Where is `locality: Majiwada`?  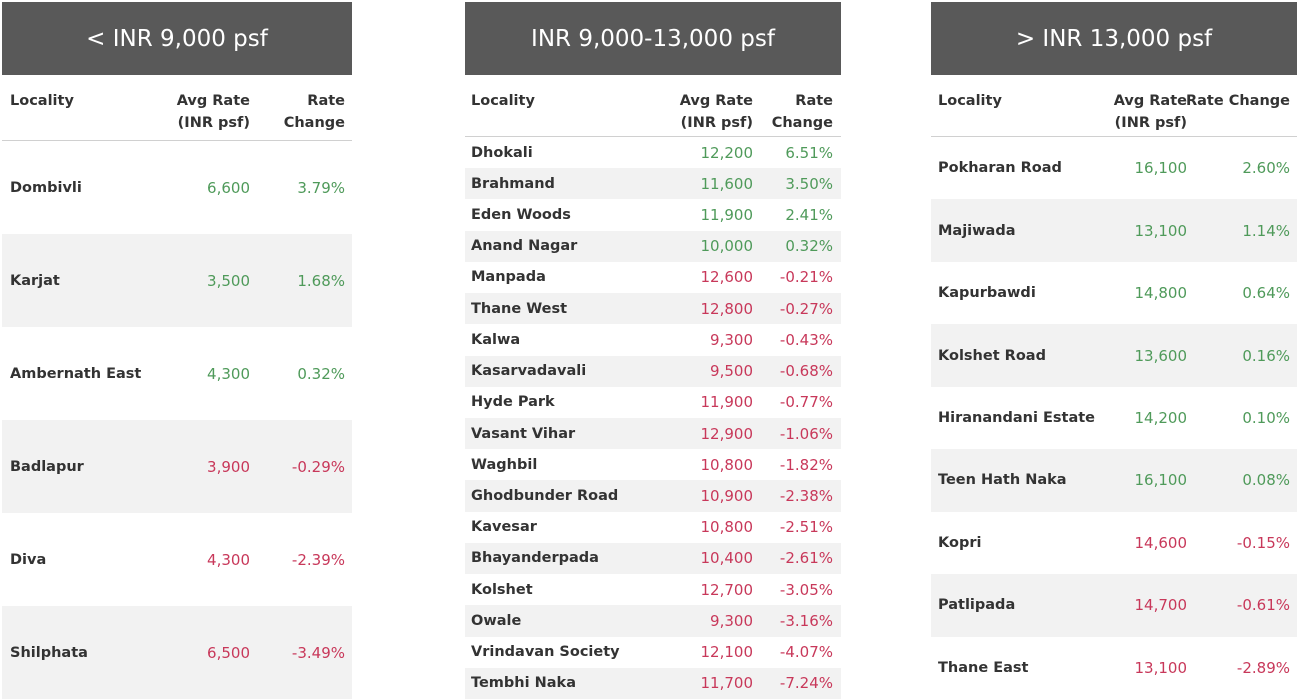 locality: Majiwada is located at coordinates (977, 230).